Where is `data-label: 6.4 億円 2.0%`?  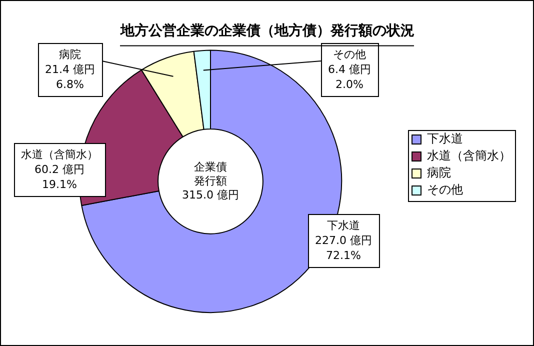 data-label: 6.4 億円 2.0% is located at coordinates (349, 76).